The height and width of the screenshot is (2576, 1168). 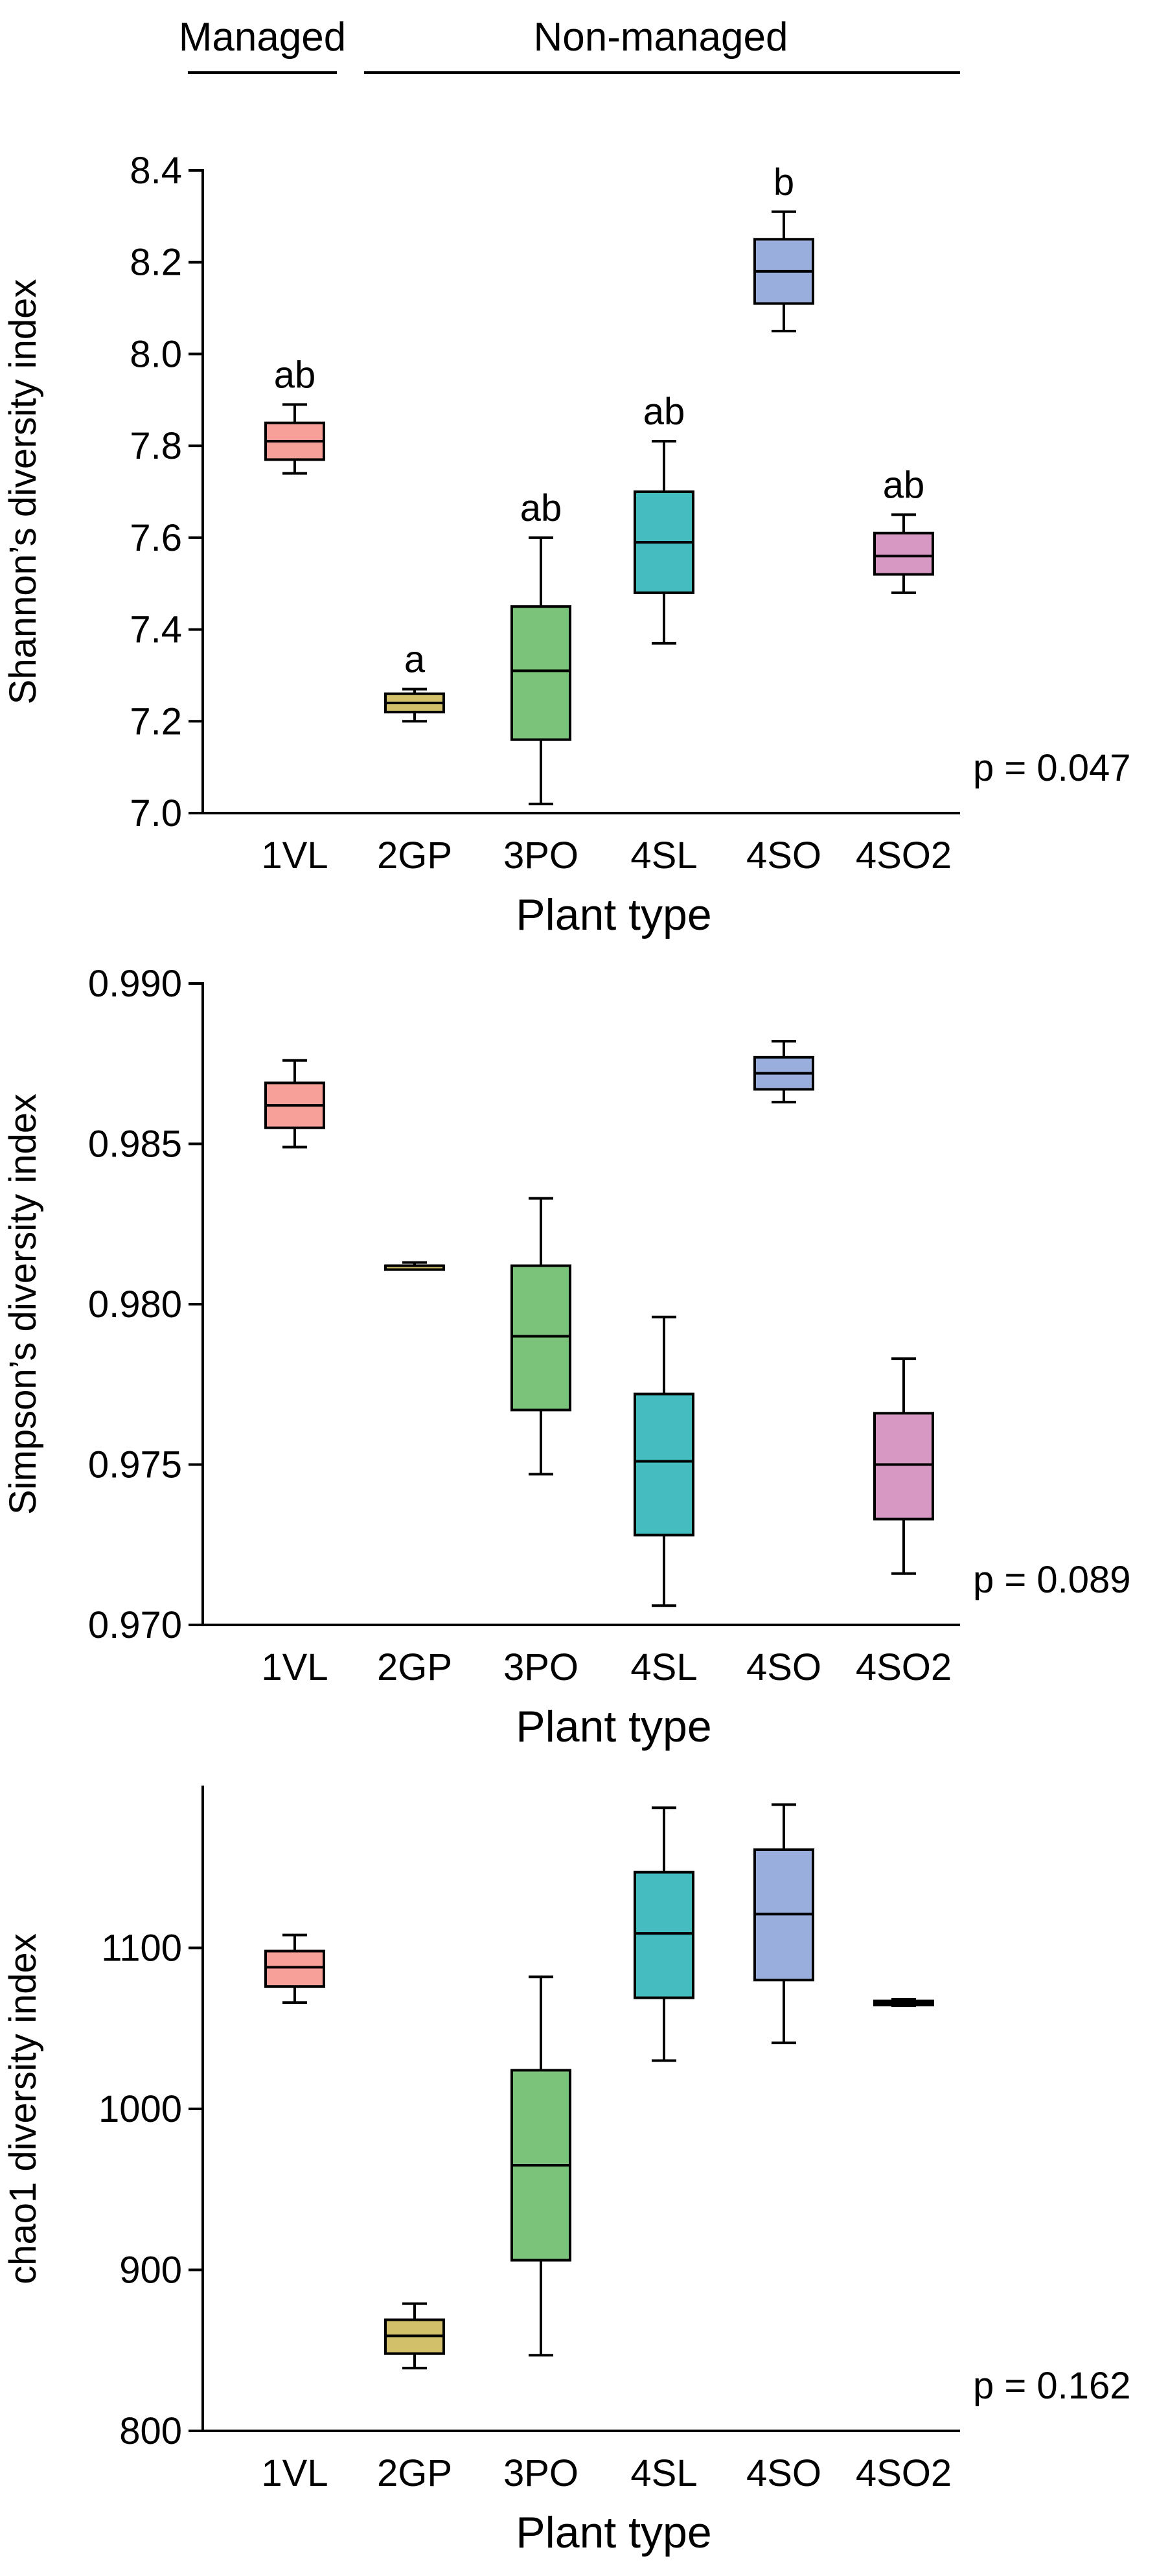 What do you see at coordinates (783, 246) in the screenshot?
I see `box-4SO: b` at bounding box center [783, 246].